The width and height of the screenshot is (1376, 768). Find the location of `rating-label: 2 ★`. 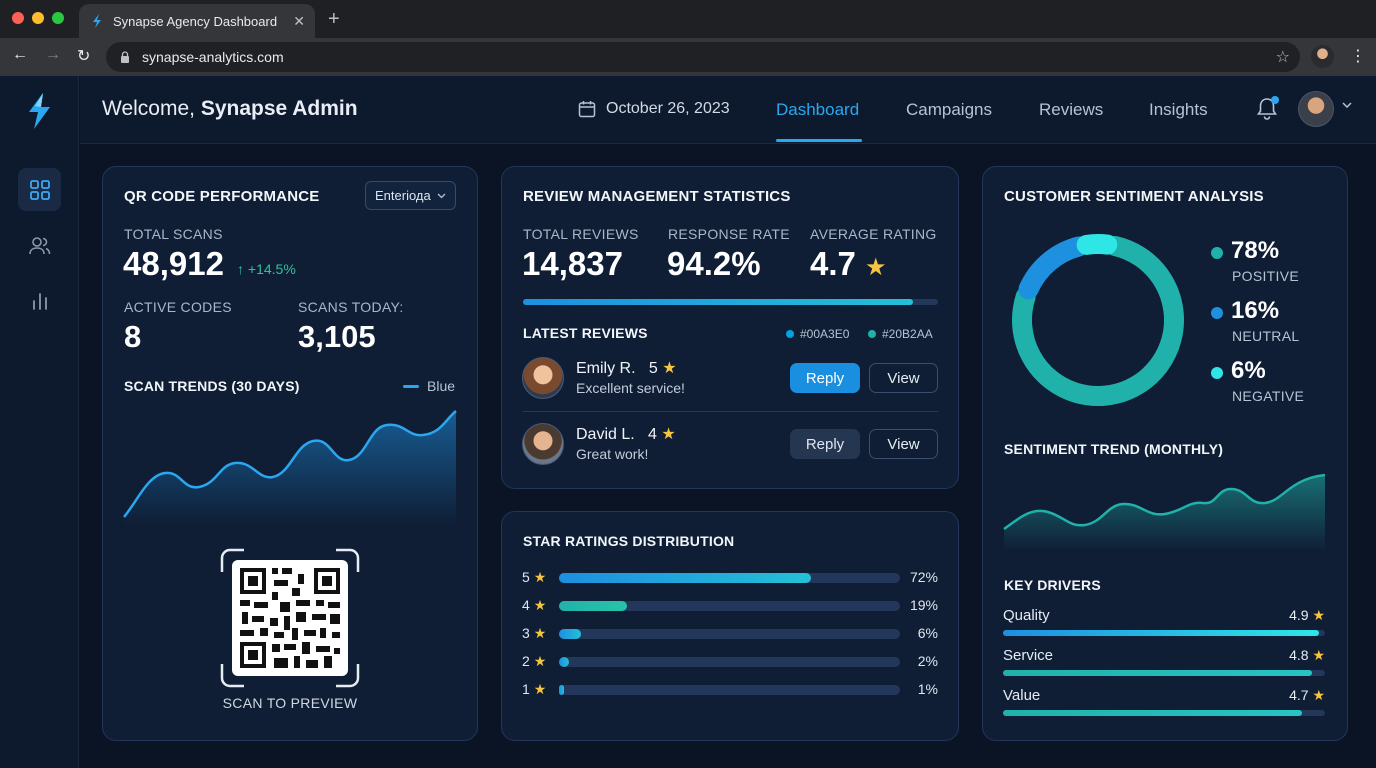

rating-label: 2 ★ is located at coordinates (534, 661).